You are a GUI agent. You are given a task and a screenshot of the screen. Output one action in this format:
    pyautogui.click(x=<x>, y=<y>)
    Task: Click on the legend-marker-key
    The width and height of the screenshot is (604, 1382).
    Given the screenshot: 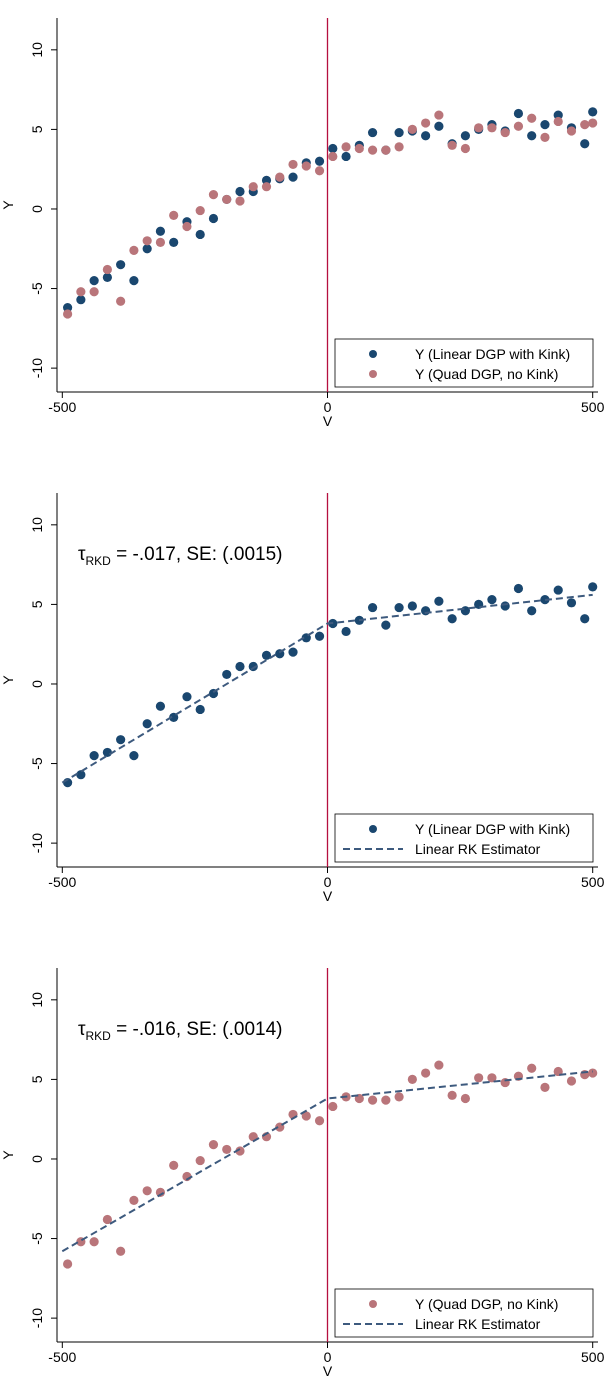 What is the action you would take?
    pyautogui.click(x=373, y=829)
    